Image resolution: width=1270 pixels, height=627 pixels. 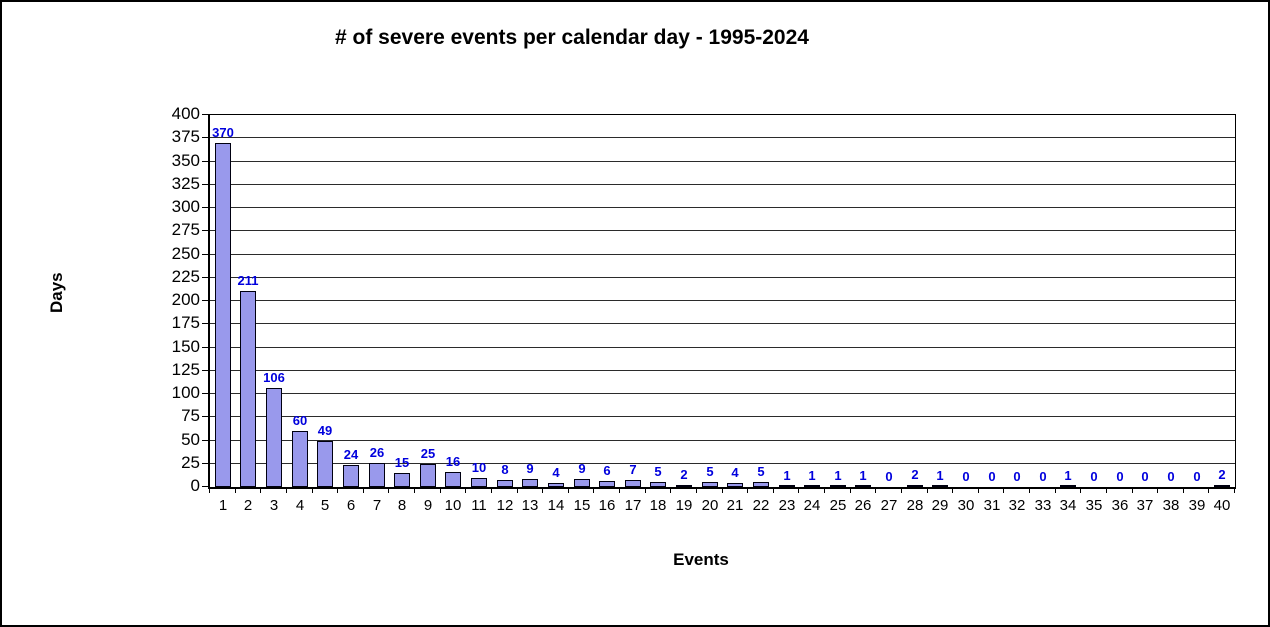 What do you see at coordinates (185, 253) in the screenshot?
I see `y-tick-label: 250` at bounding box center [185, 253].